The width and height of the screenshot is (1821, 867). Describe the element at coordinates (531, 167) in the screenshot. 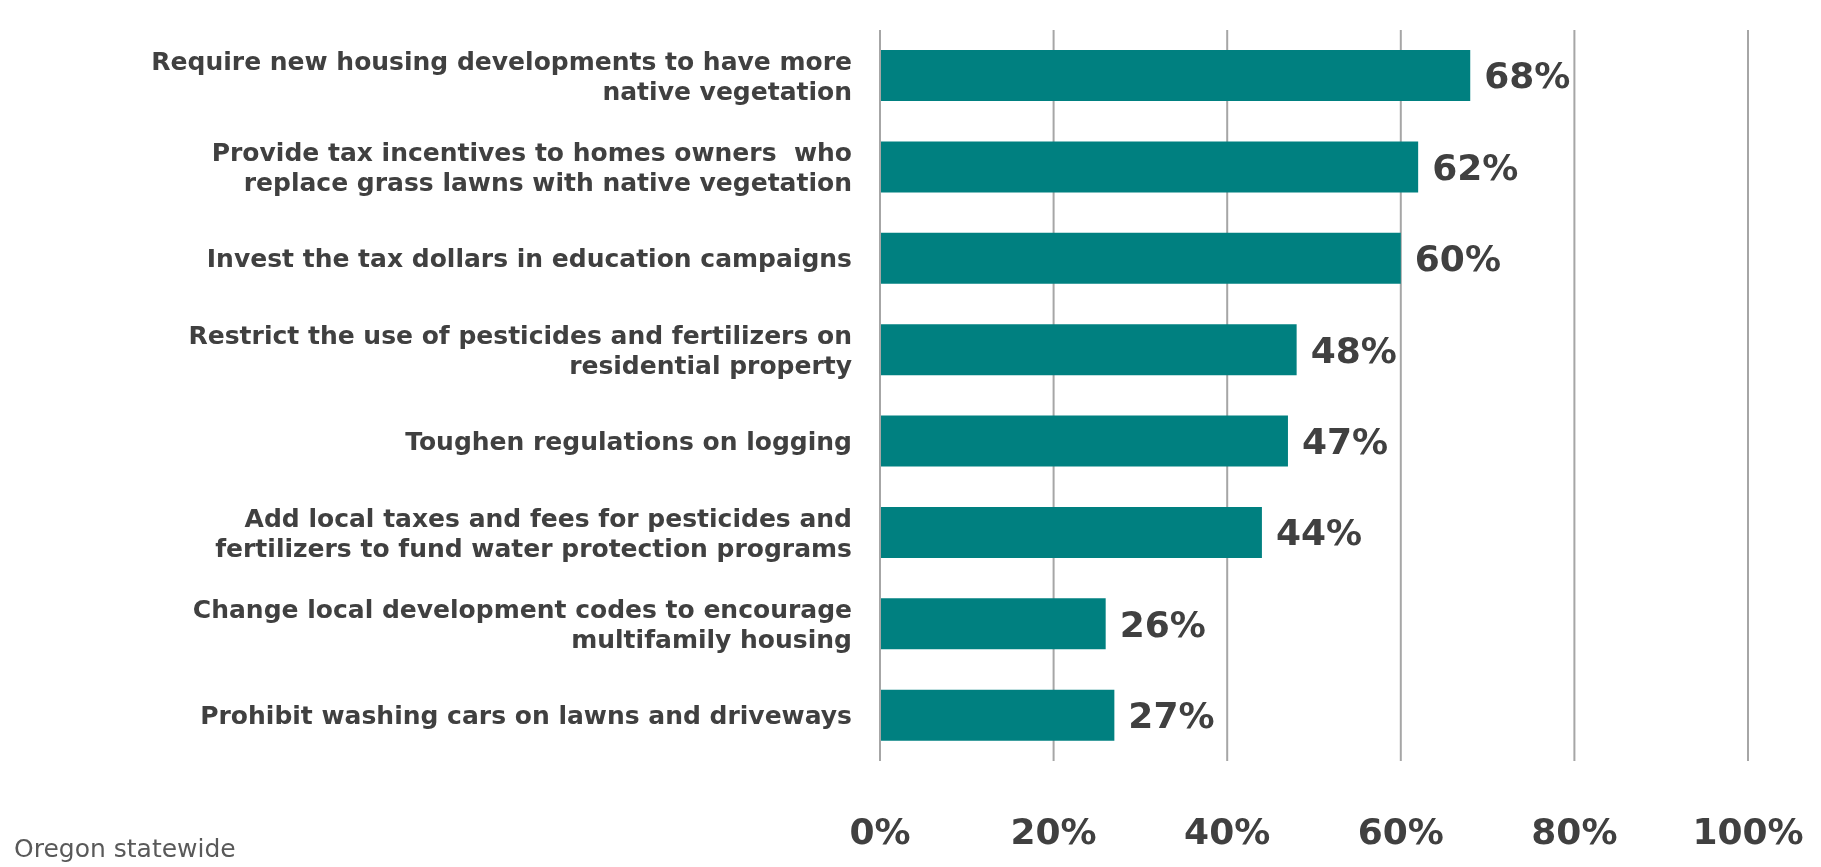

I see `y-tick-label: Provide tax incentives to homes owners who replace grass lawns with native vegetation` at that location.